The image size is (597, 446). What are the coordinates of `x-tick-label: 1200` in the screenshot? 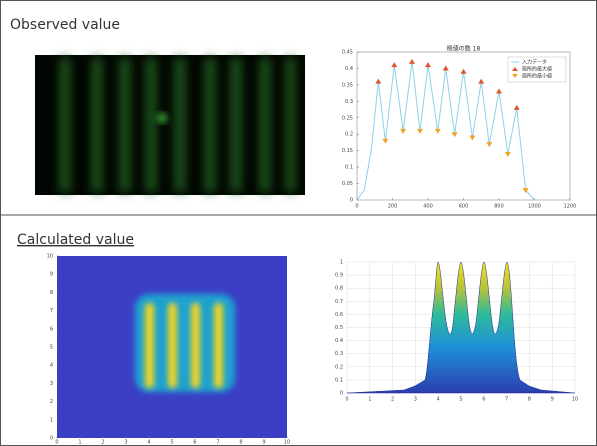 It's located at (570, 207).